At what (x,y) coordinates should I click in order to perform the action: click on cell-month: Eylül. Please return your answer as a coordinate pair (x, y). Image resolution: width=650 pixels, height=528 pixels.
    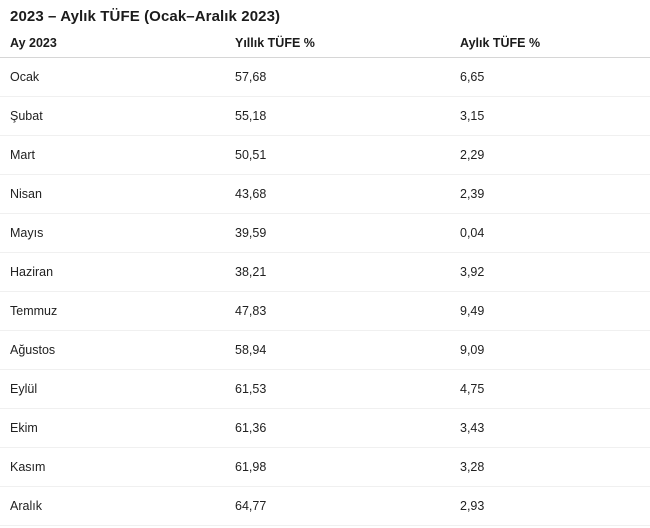
    Looking at the image, I should click on (112, 389).